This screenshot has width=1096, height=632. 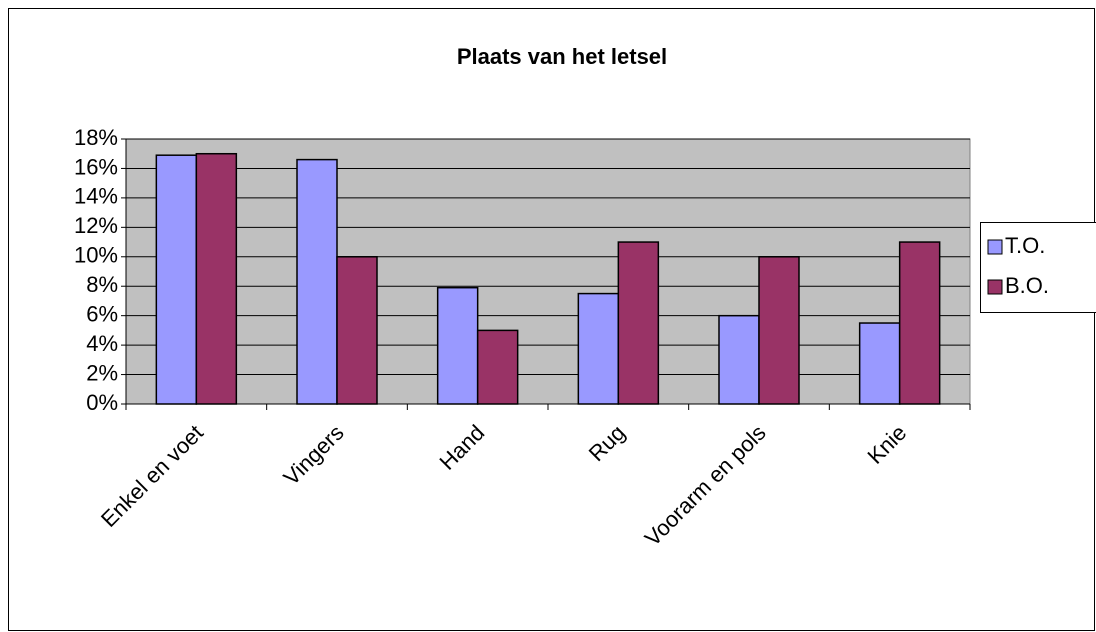 What do you see at coordinates (96, 166) in the screenshot?
I see `y-tick-label: 16%` at bounding box center [96, 166].